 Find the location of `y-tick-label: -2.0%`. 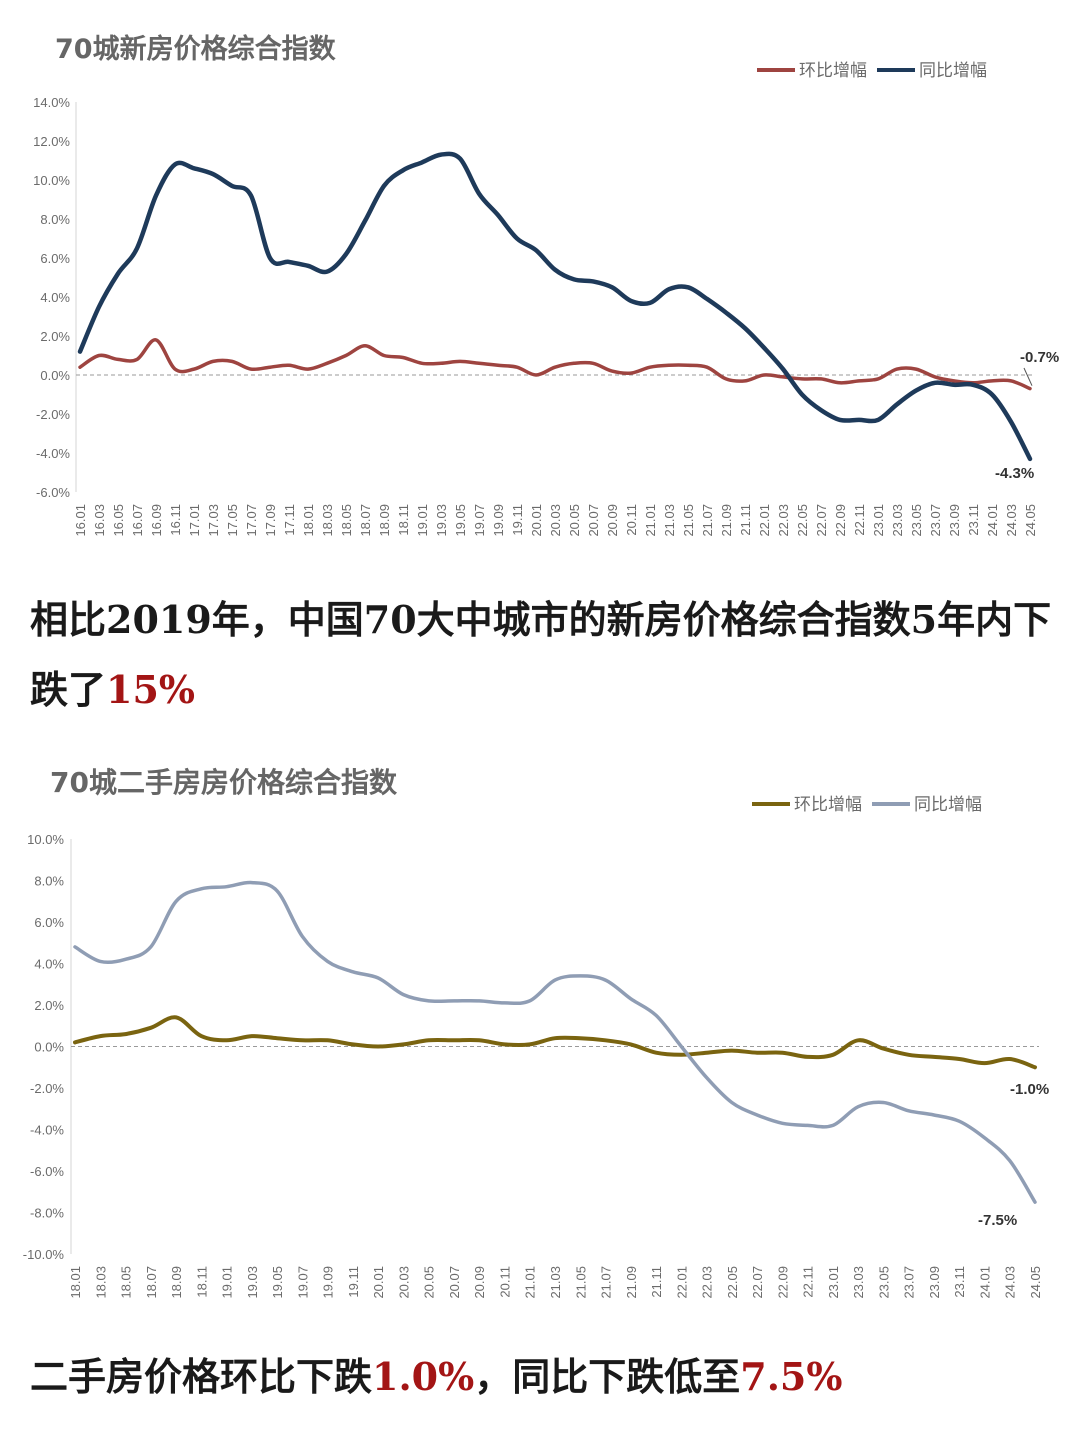

y-tick-label: -2.0% is located at coordinates (47, 1088).